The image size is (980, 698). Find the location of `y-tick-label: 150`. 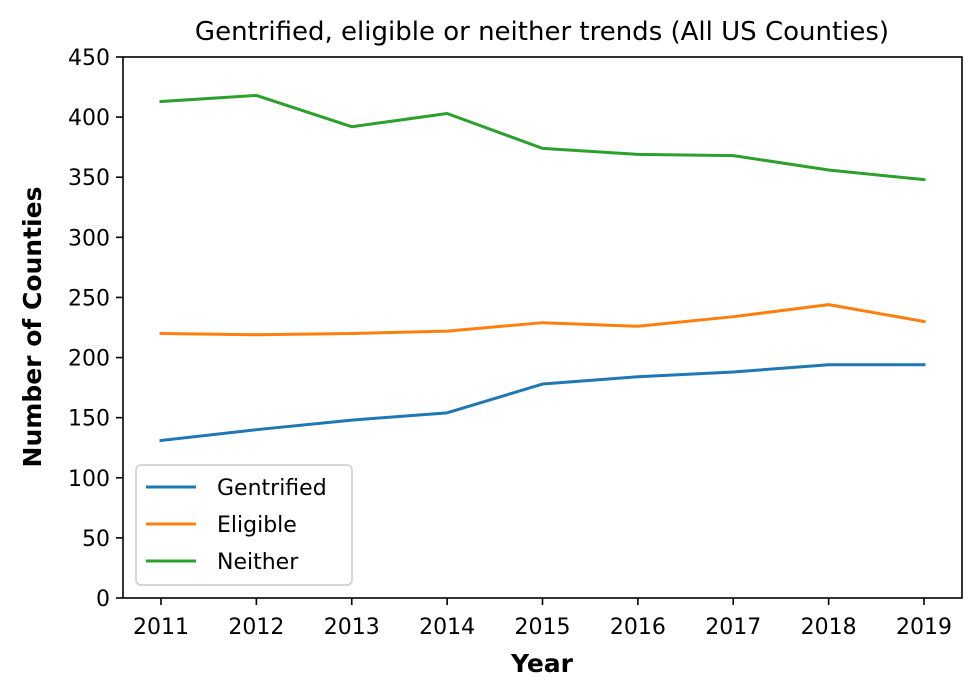

y-tick-label: 150 is located at coordinates (89, 419).